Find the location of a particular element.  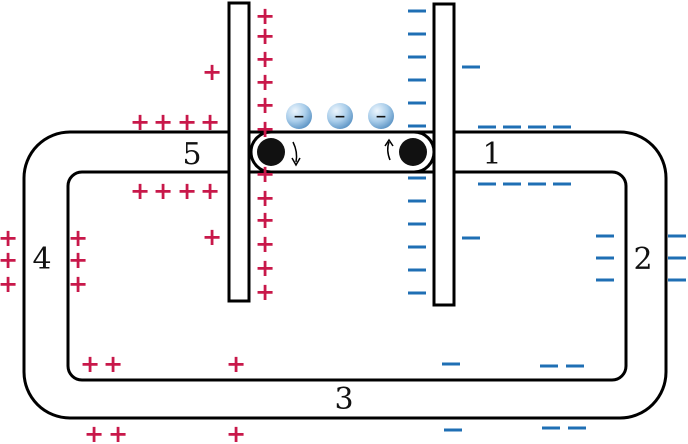

rotation-arrow-up-icon is located at coordinates (389, 149).